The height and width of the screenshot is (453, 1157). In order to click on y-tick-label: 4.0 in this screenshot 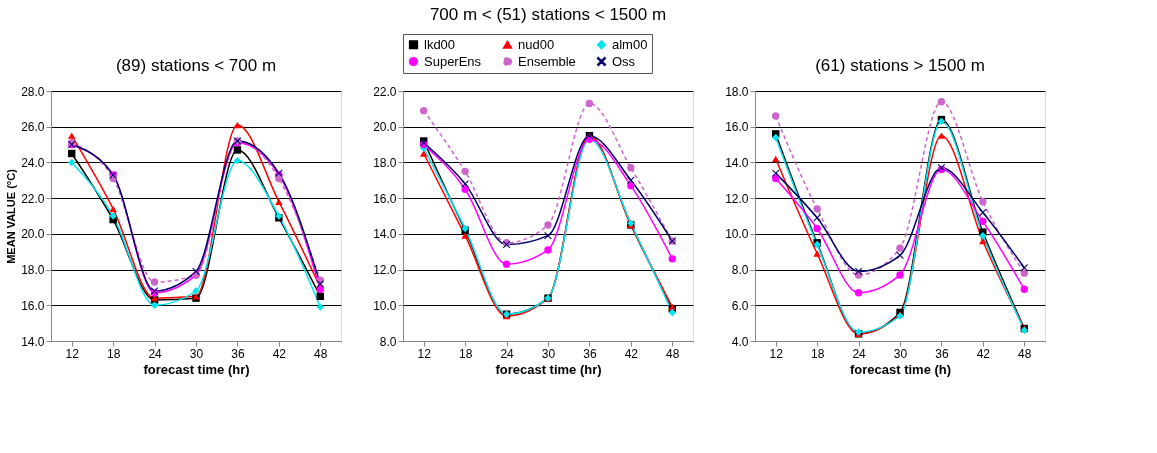, I will do `click(740, 341)`.